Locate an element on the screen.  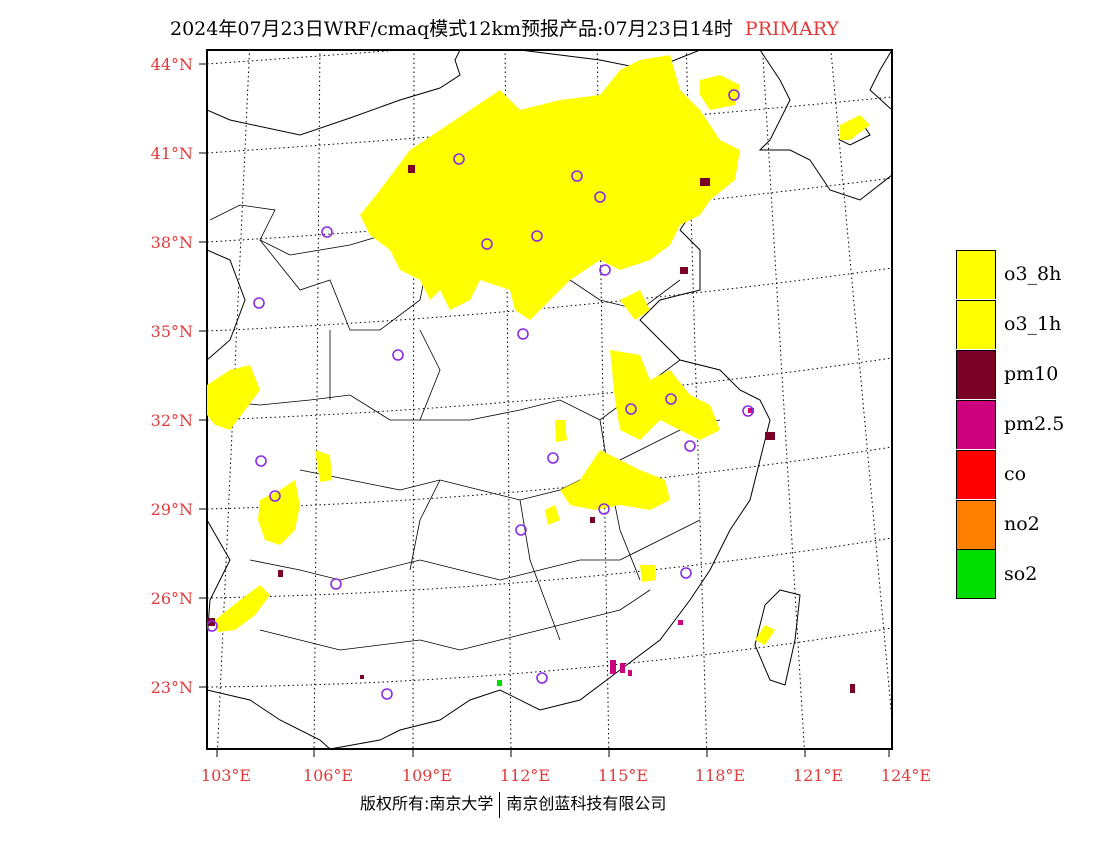
lat-label-38: 38°N is located at coordinates (172, 242).